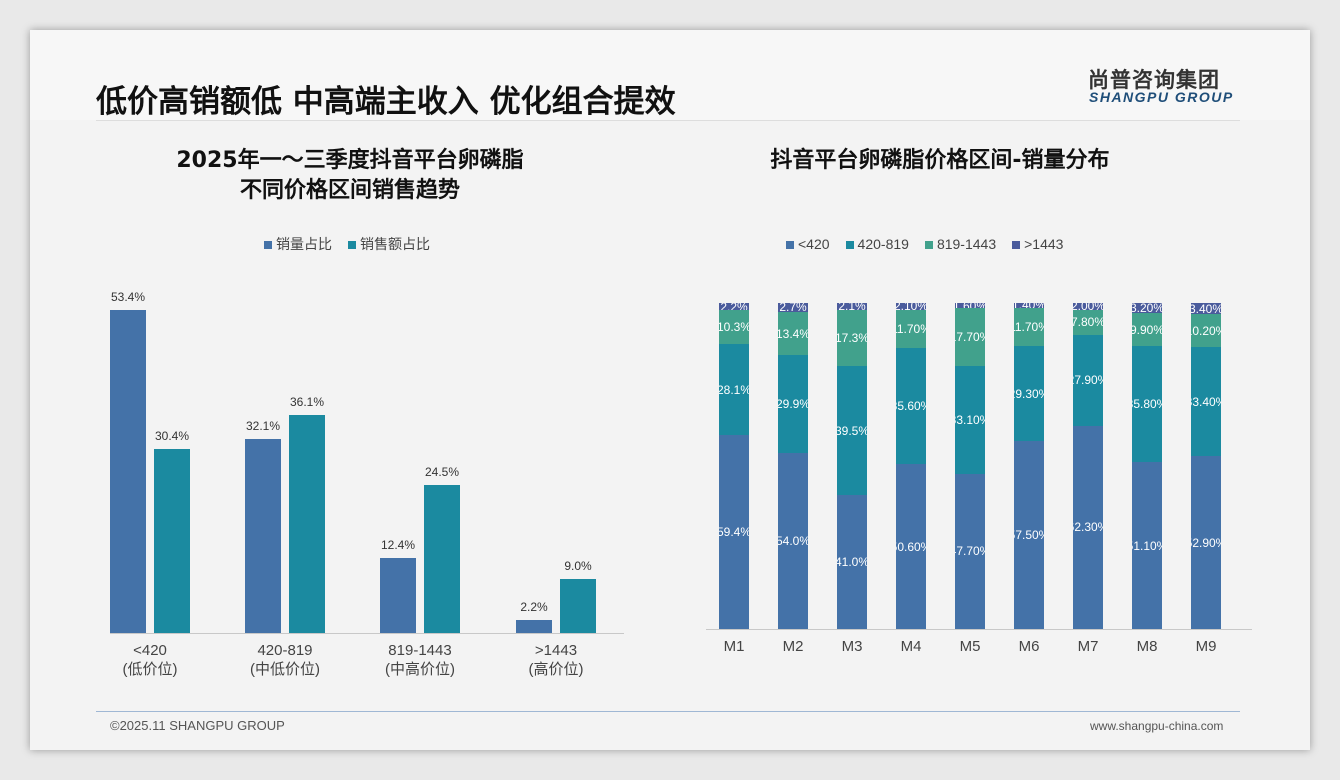 The image size is (1340, 780). What do you see at coordinates (1154, 80) in the screenshot?
I see `logo-cn: 尚普咨询集团` at bounding box center [1154, 80].